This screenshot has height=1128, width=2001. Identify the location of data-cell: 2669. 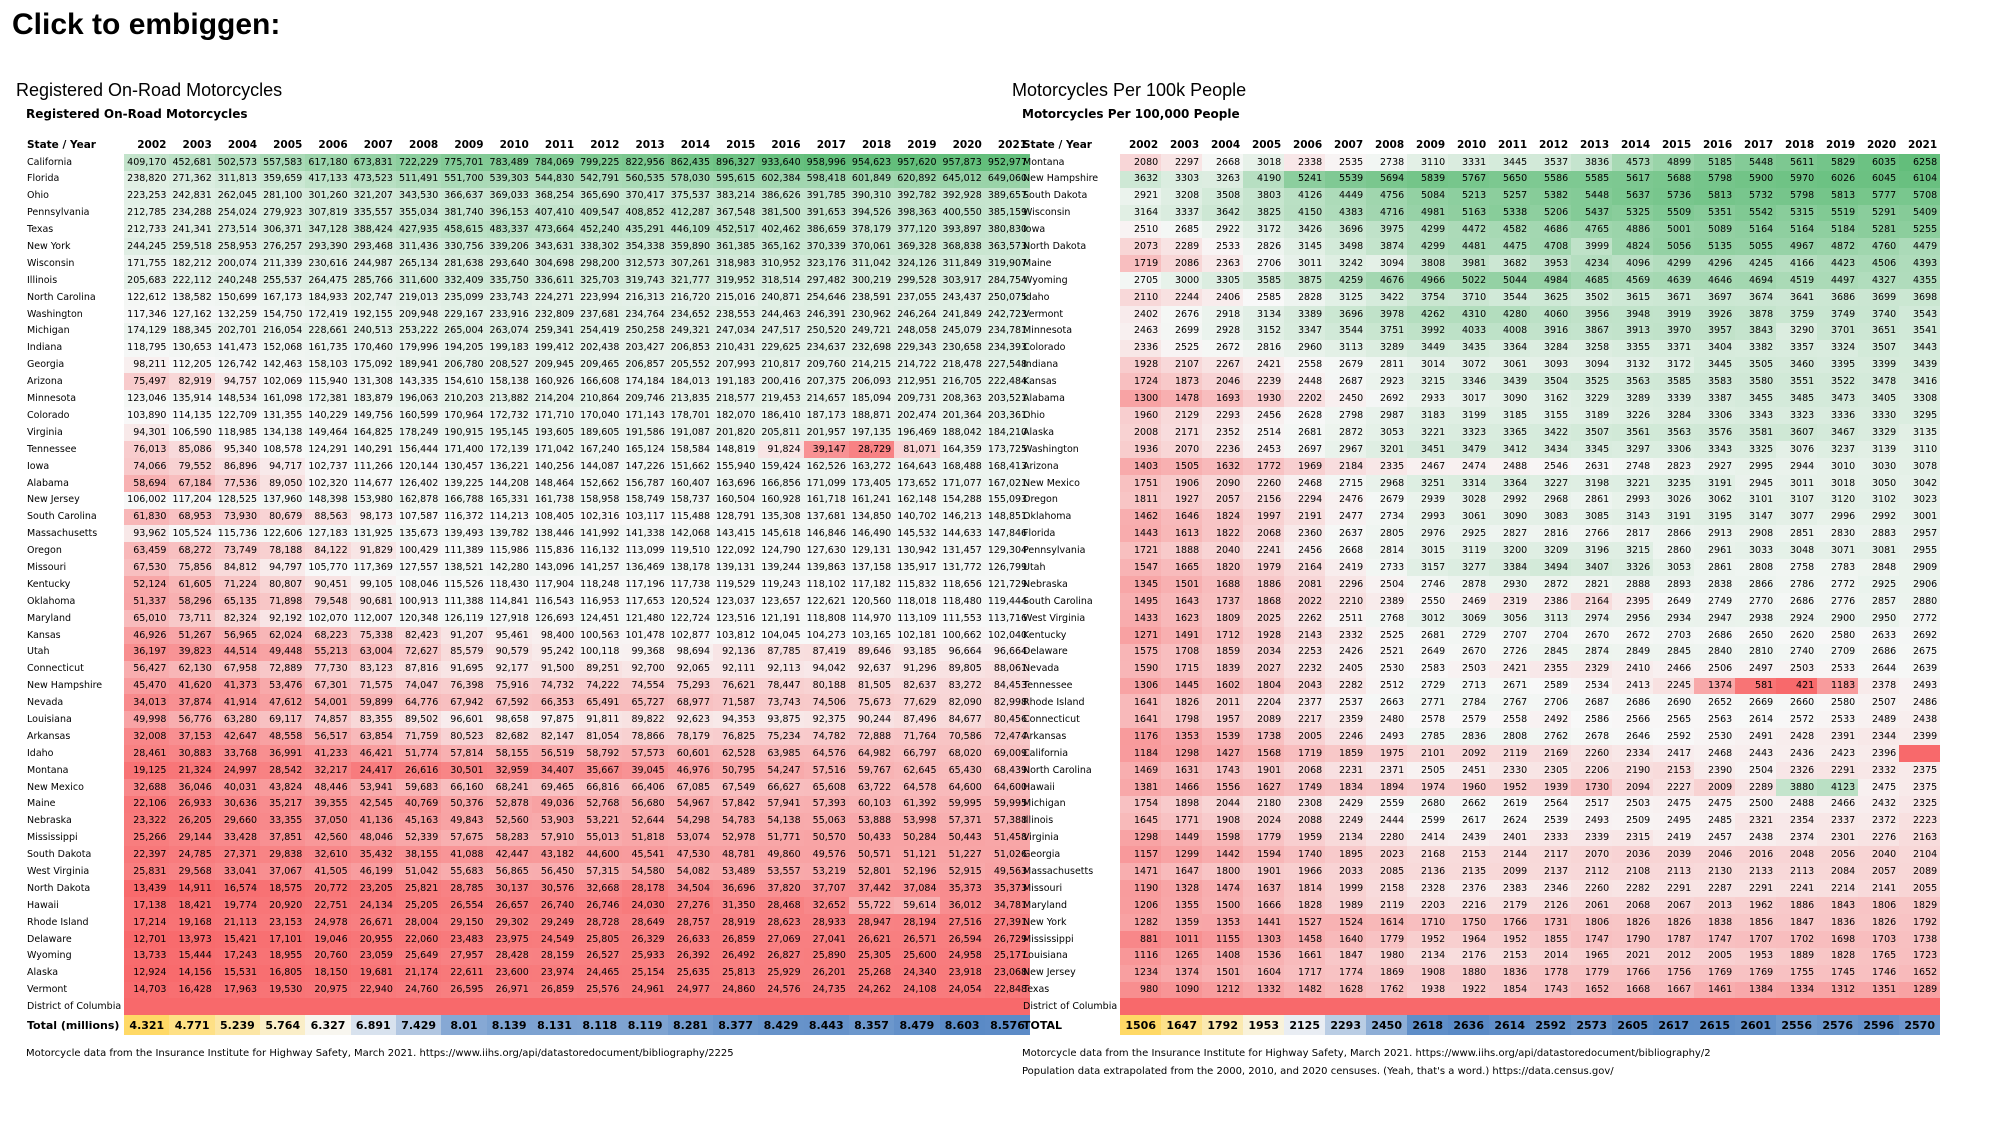
(1756, 703).